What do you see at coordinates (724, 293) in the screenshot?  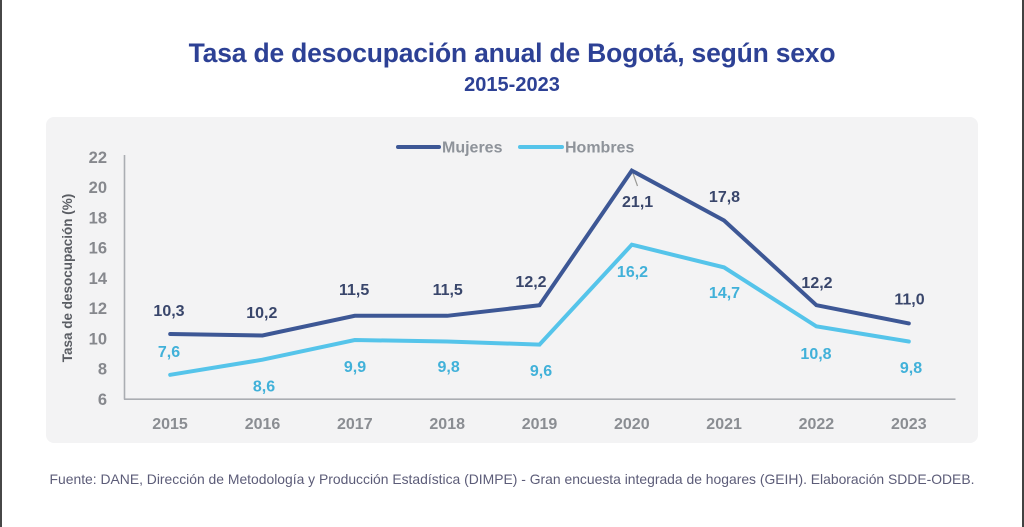 I see `svg-text: 14,7` at bounding box center [724, 293].